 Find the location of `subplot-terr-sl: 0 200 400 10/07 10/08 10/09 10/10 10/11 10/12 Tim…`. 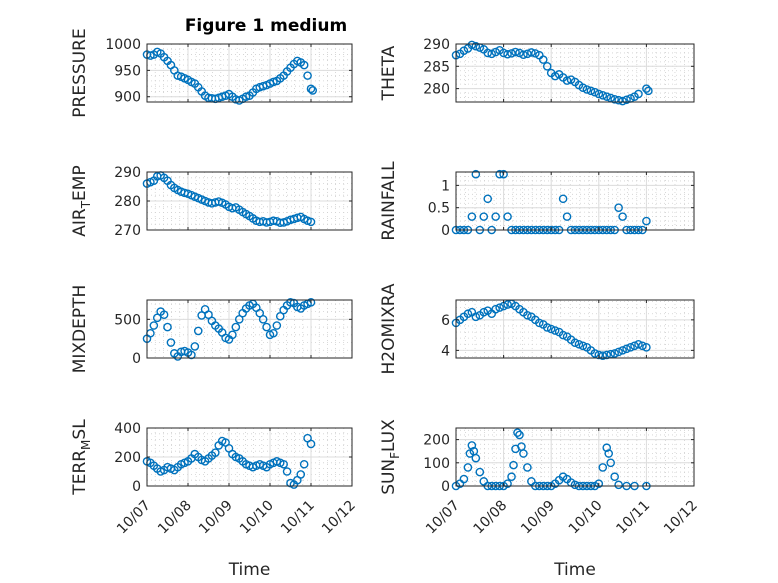

subplot-terr-sl: 0 200 400 10/07 10/08 10/09 10/10 10/11 10/12 Tim… is located at coordinates (214, 499).